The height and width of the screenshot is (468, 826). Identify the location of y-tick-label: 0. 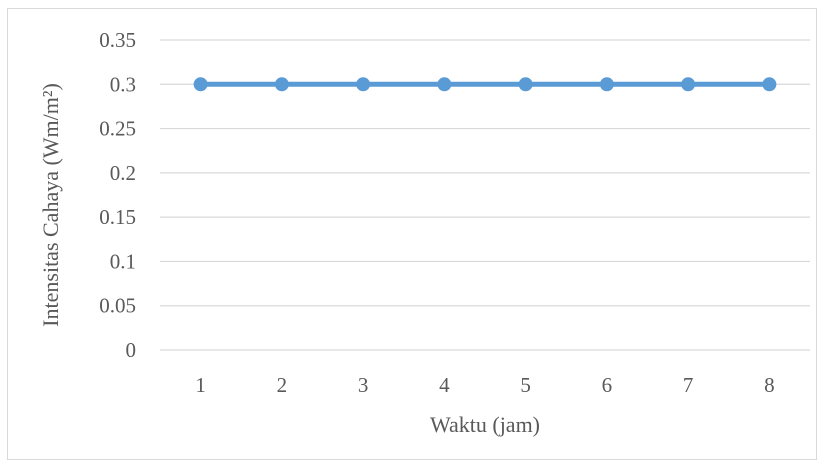
(131, 350).